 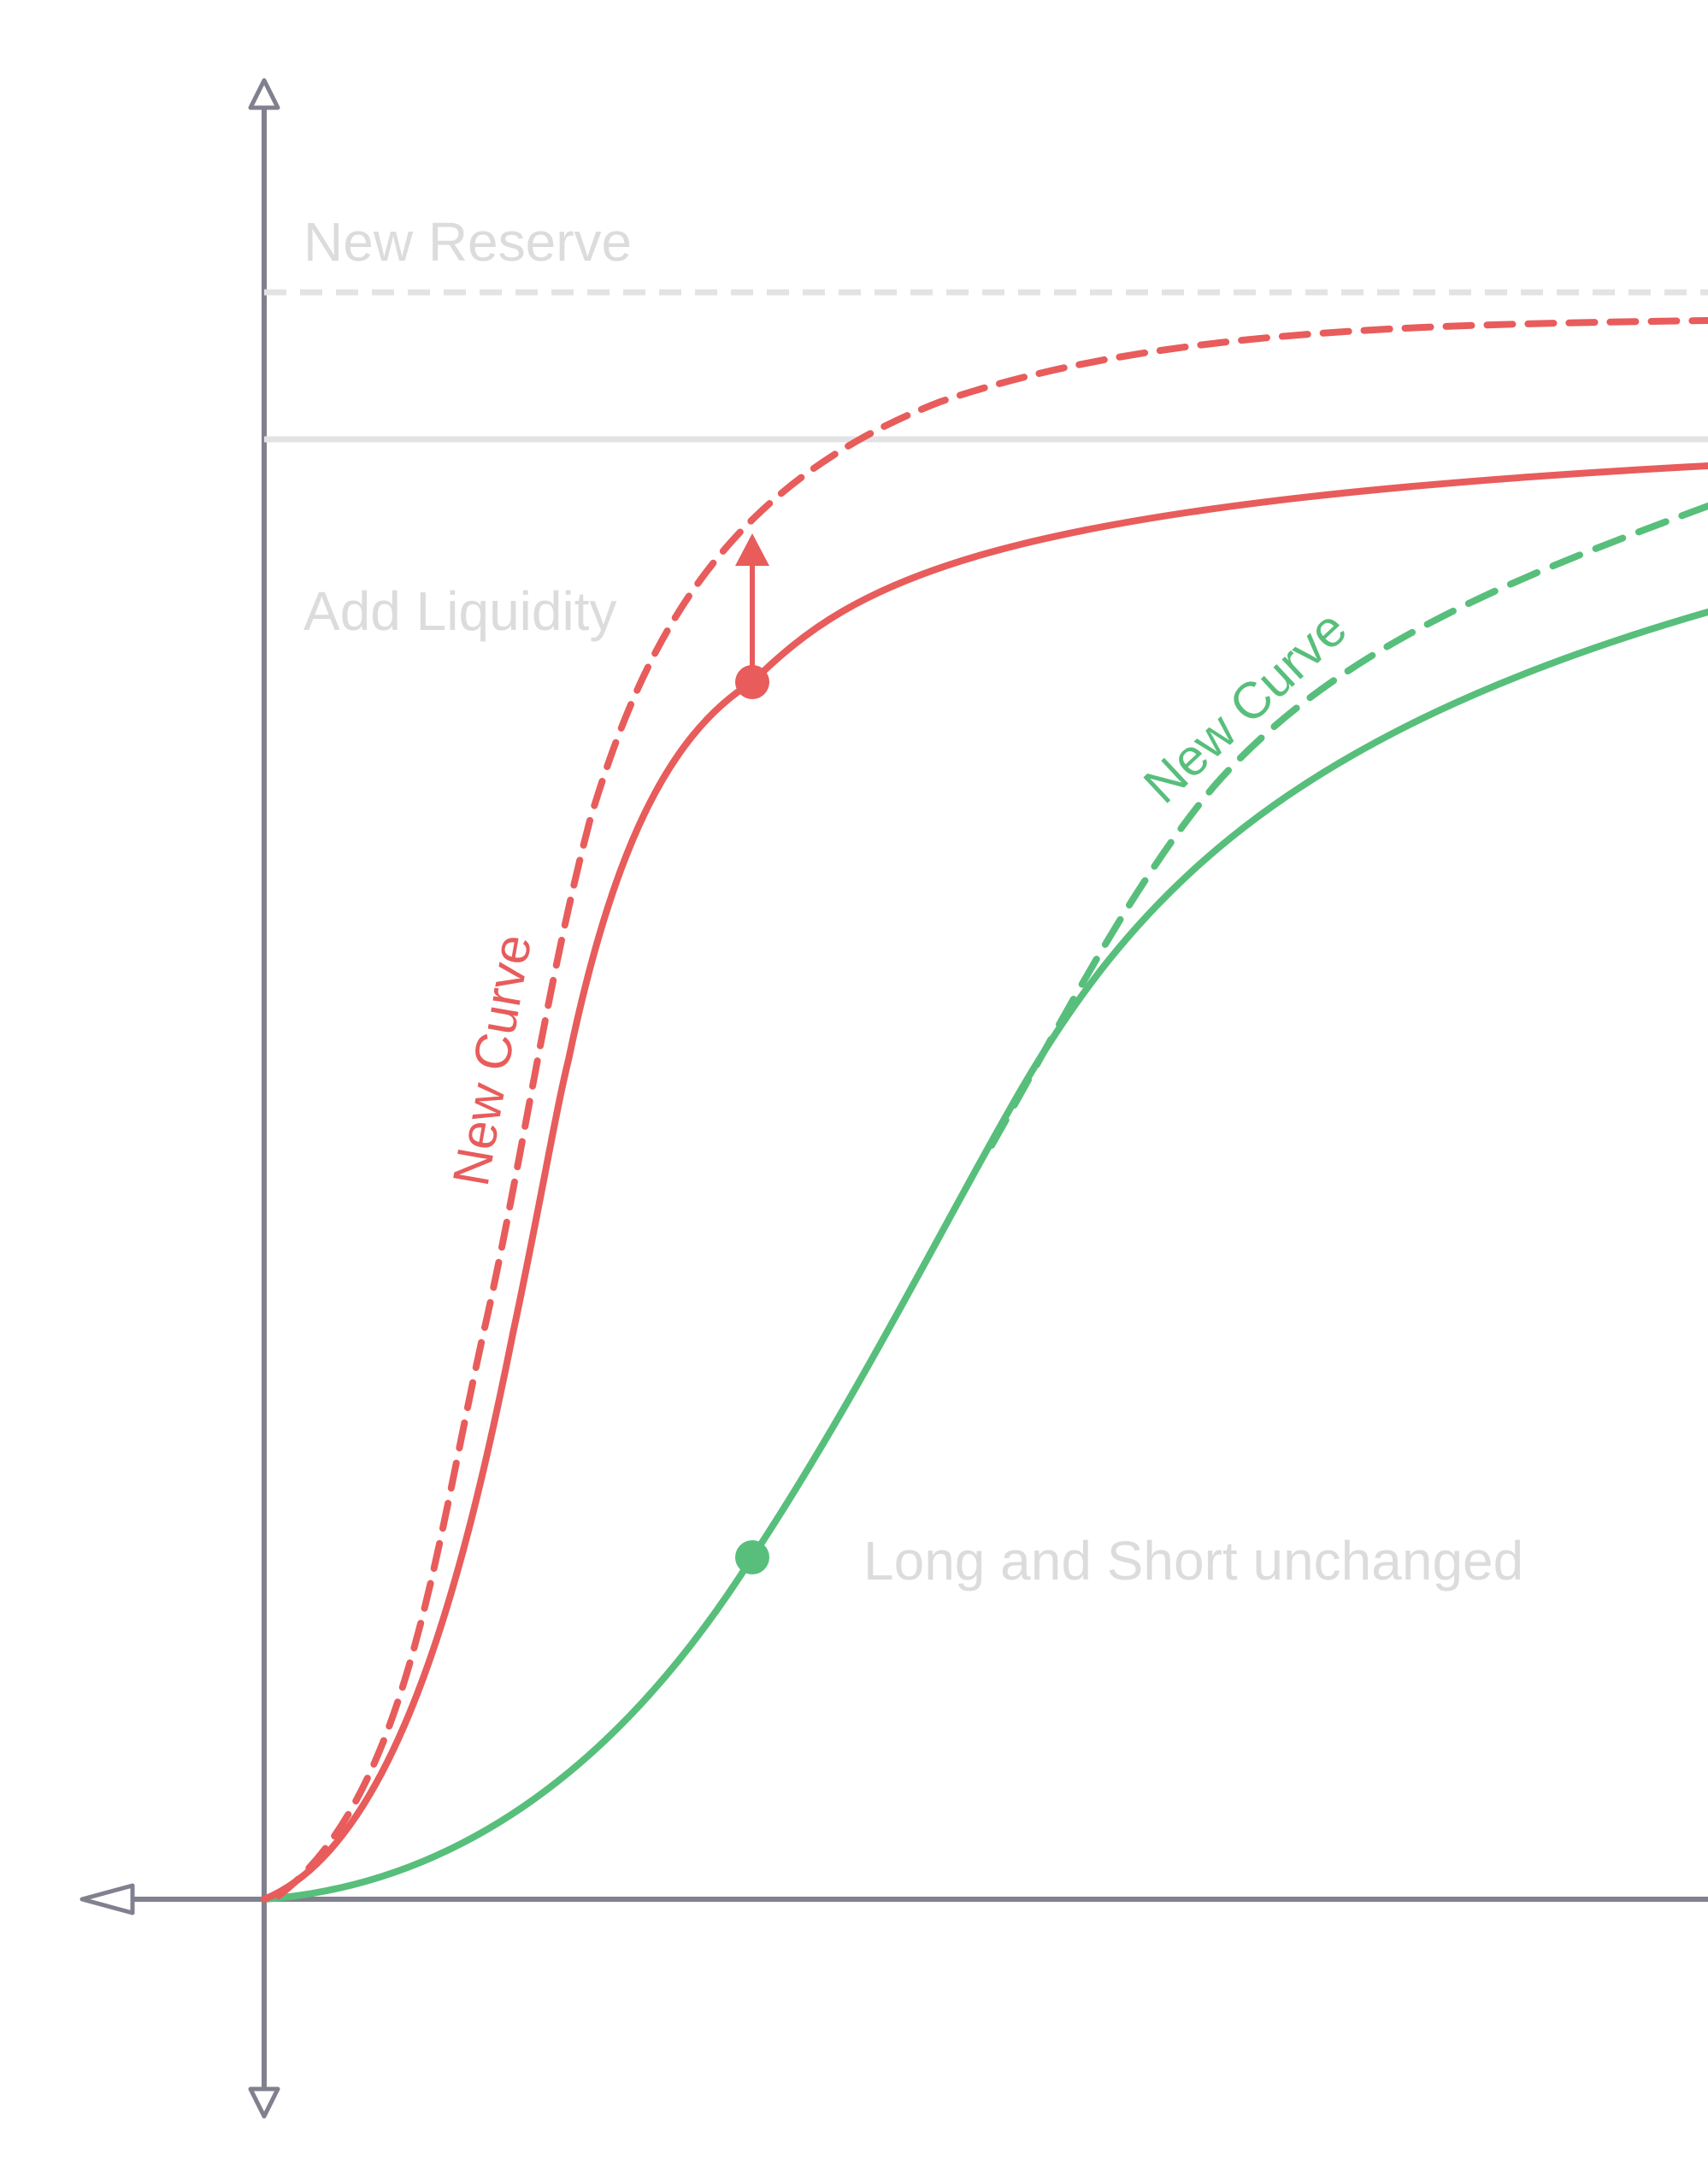 I want to click on y-axis-bottom-arrow-icon, so click(x=264, y=2102).